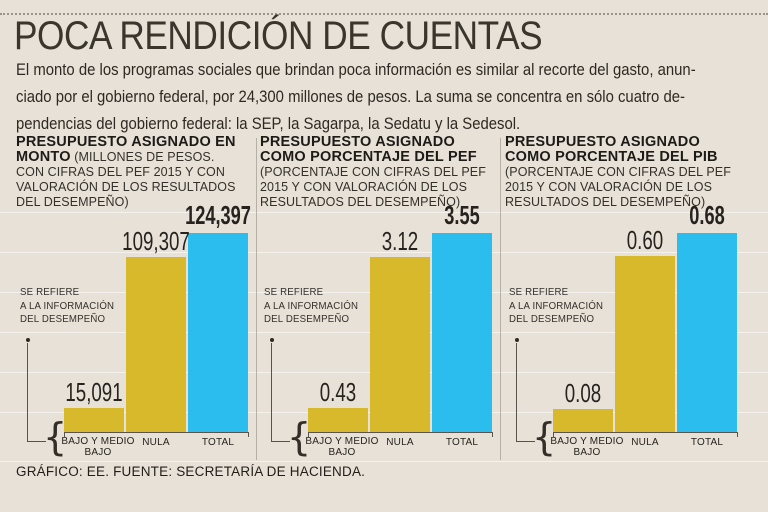 The height and width of the screenshot is (512, 768). What do you see at coordinates (338, 392) in the screenshot?
I see `value-label: 0.43` at bounding box center [338, 392].